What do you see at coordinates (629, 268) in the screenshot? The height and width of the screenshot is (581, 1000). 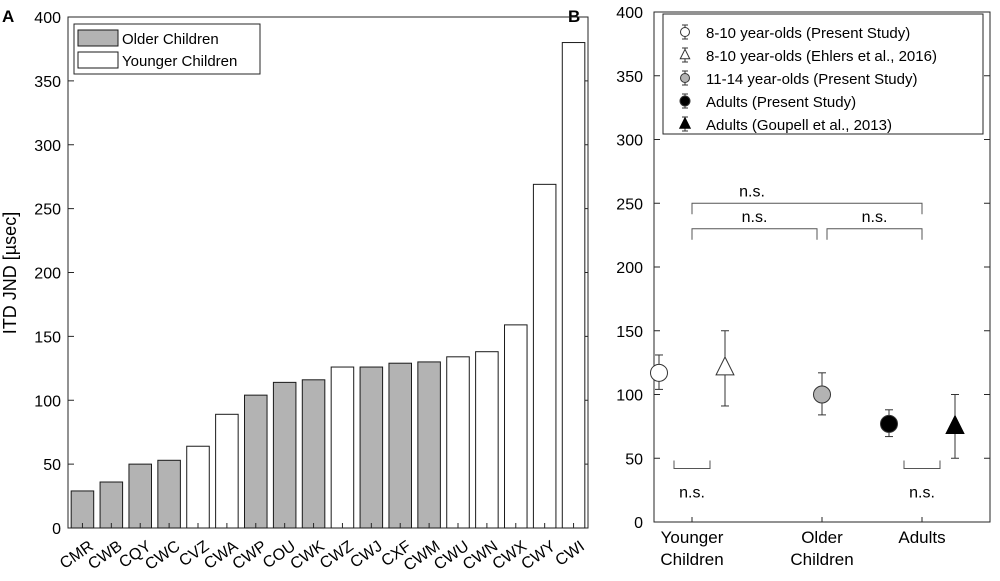 I see `panel-b-y-tick-label: 200` at bounding box center [629, 268].